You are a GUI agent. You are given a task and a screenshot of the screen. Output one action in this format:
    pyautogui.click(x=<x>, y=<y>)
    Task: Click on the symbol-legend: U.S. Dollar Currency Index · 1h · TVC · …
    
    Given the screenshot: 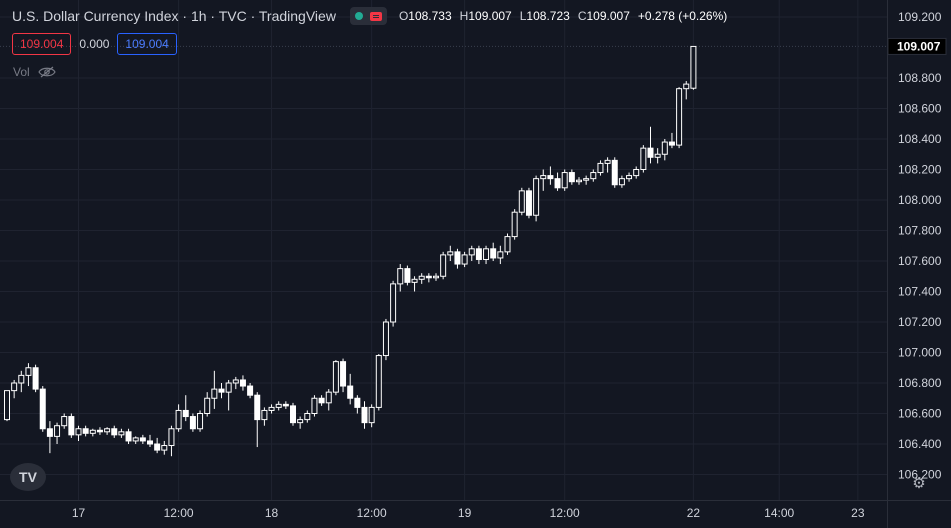 What is the action you would take?
    pyautogui.click(x=369, y=16)
    